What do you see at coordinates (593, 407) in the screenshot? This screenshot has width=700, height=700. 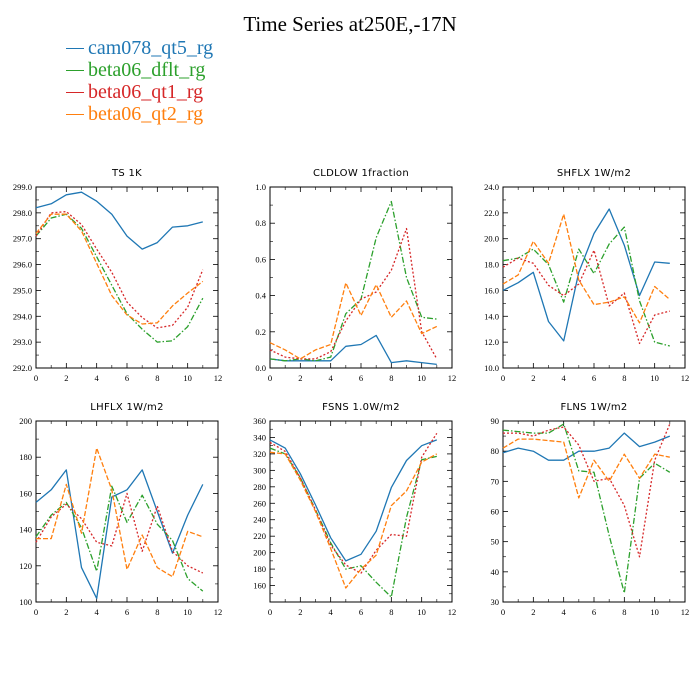 I see `panel-title: FLNS 1W/m2` at bounding box center [593, 407].